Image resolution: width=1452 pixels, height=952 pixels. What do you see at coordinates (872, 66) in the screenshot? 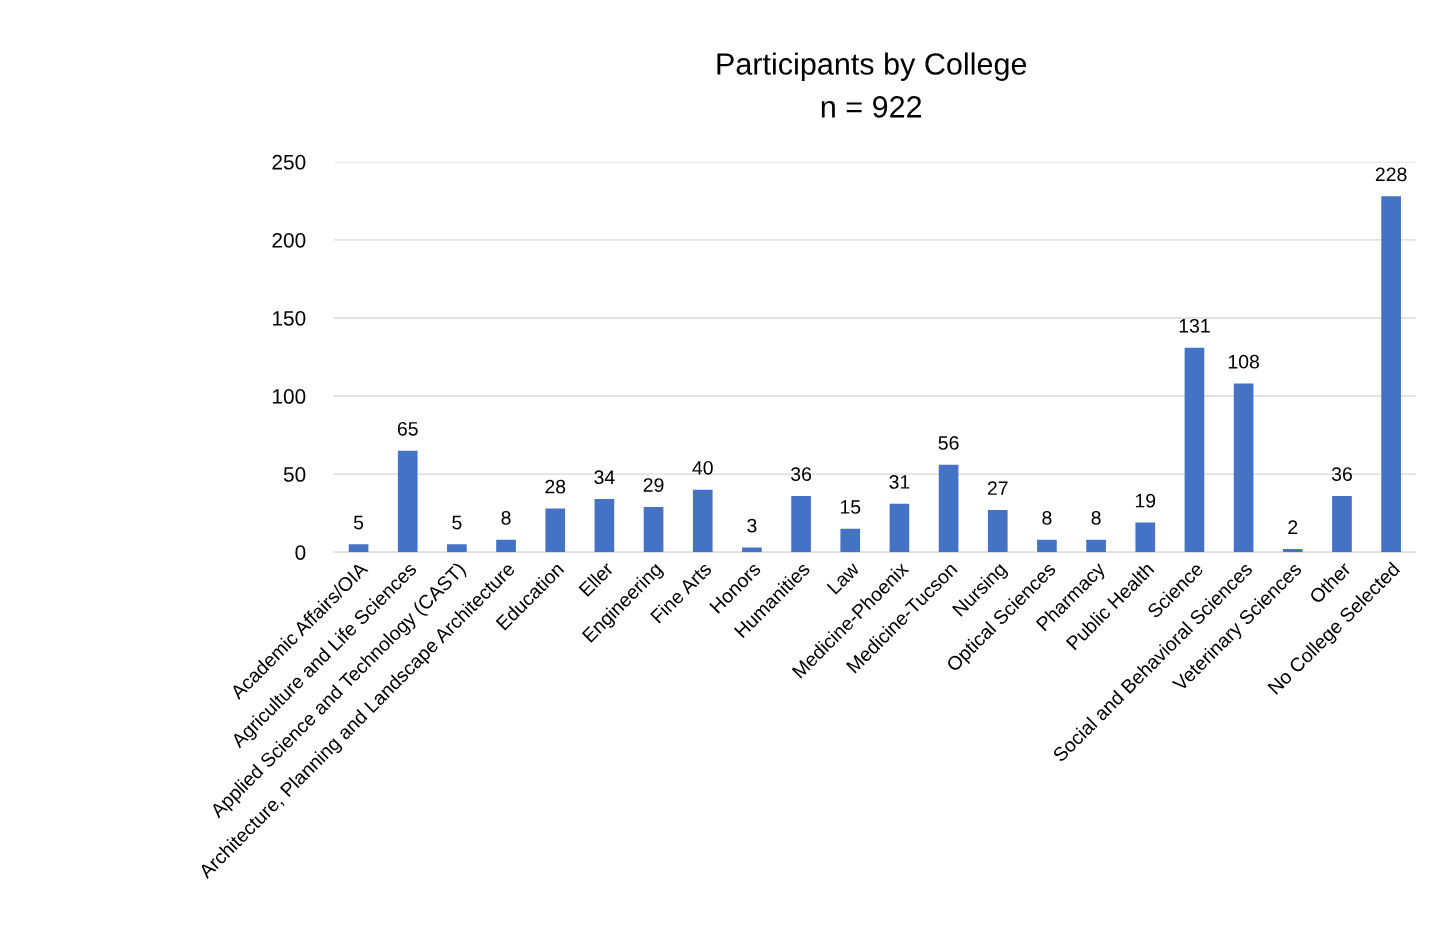
I see `chart-title: Participants by College` at bounding box center [872, 66].